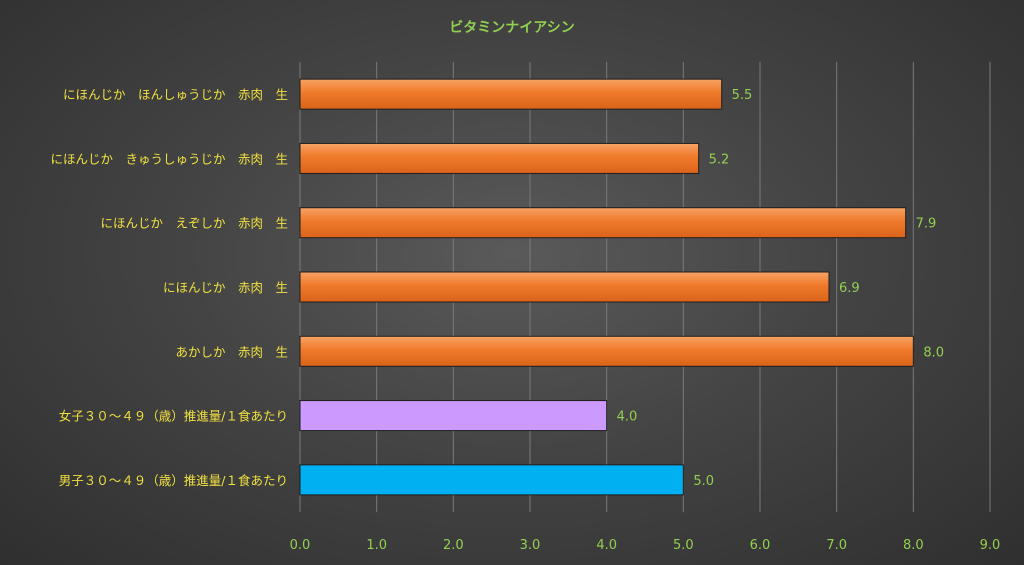 This screenshot has height=565, width=1024. I want to click on data-label: 5.0, so click(703, 481).